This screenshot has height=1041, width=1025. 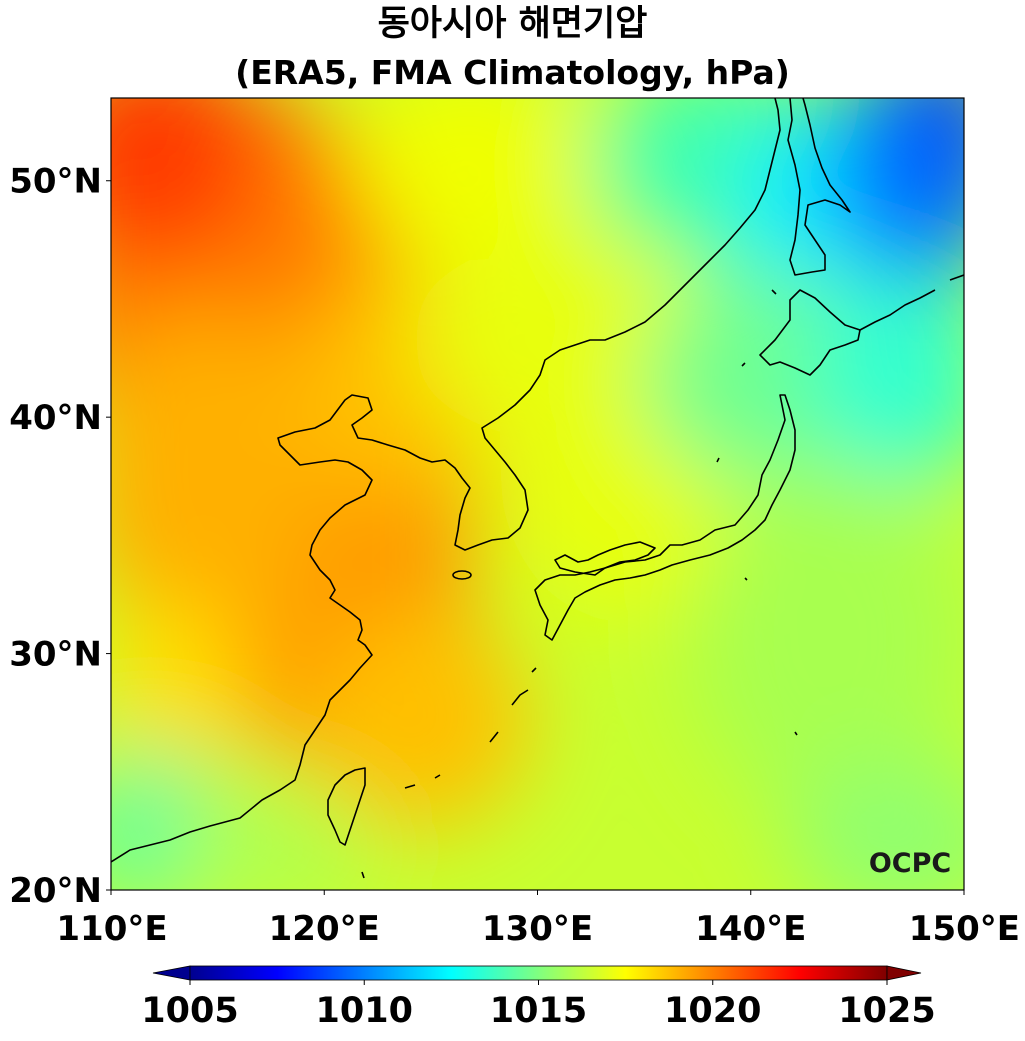 I want to click on lat-tick-label: 50°N, so click(x=55, y=182).